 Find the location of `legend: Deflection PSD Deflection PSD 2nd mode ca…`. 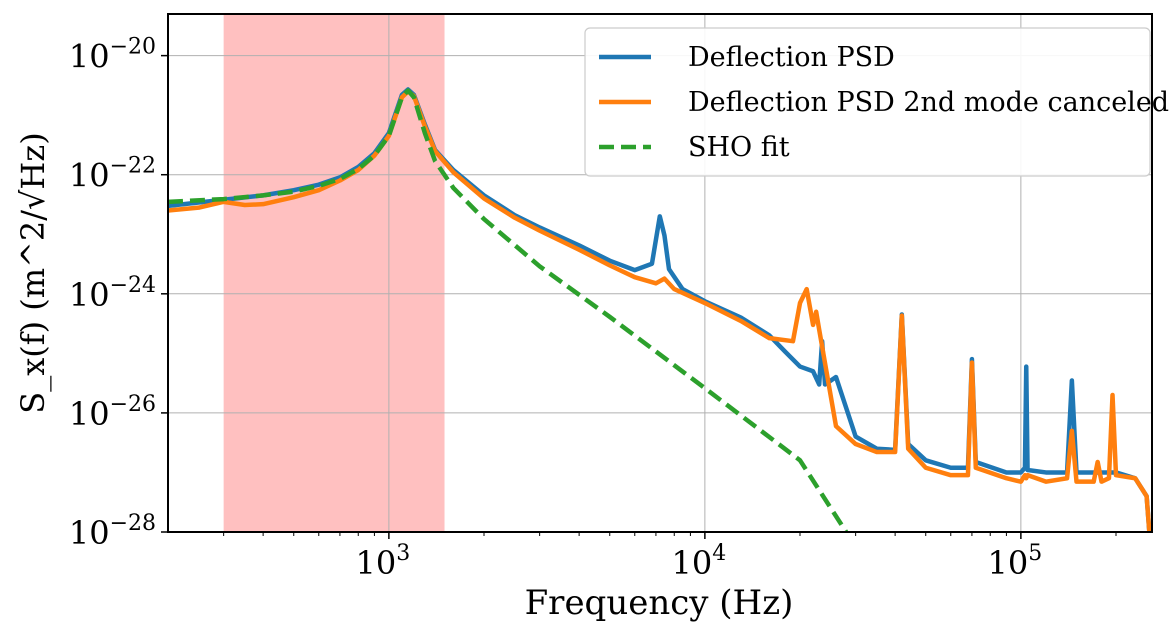

legend: Deflection PSD Deflection PSD 2nd mode ca… is located at coordinates (877, 102).